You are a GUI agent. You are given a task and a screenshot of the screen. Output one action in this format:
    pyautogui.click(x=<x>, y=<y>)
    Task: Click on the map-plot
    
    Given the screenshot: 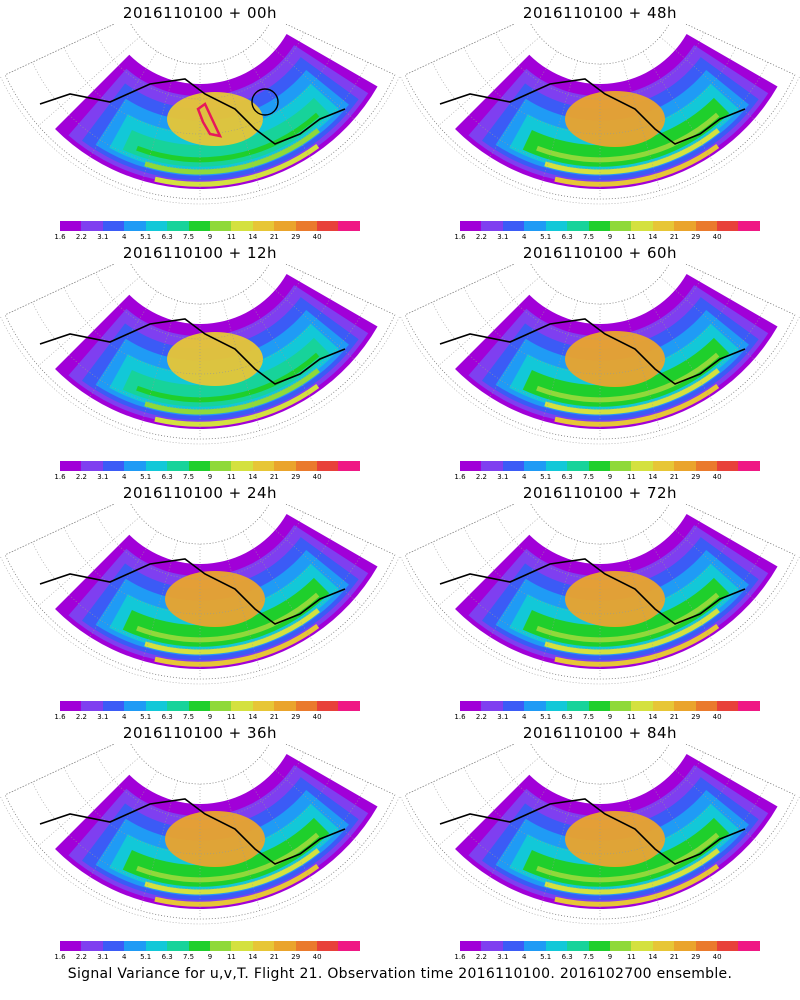 What is the action you would take?
    pyautogui.click(x=200, y=114)
    